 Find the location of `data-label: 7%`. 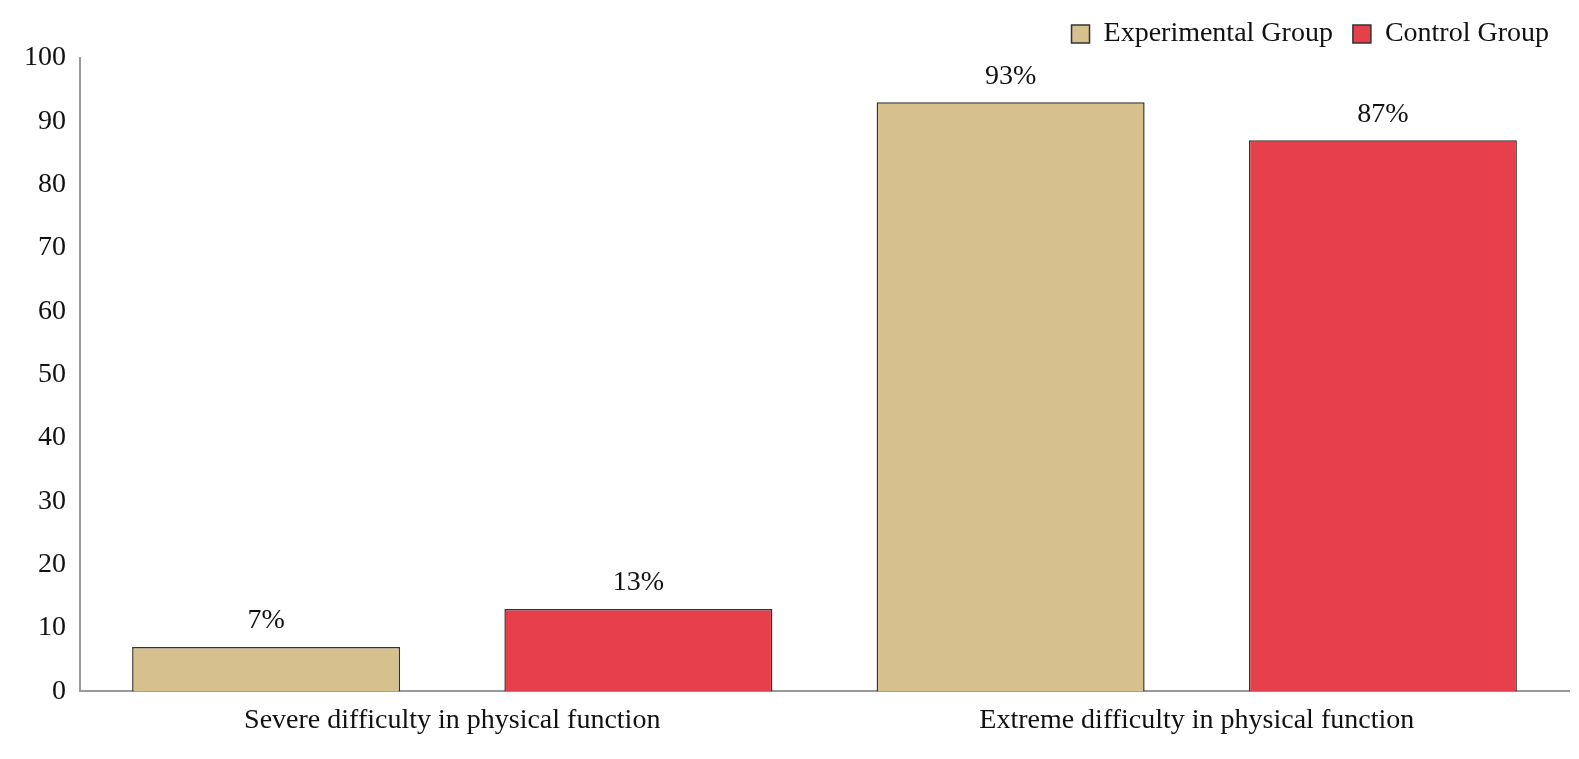

data-label: 7% is located at coordinates (266, 619).